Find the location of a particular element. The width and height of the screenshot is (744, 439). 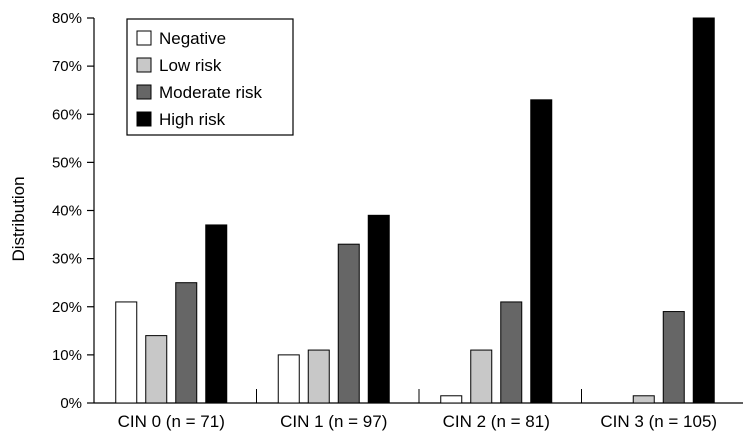

legend-label: Moderate risk is located at coordinates (210, 92).